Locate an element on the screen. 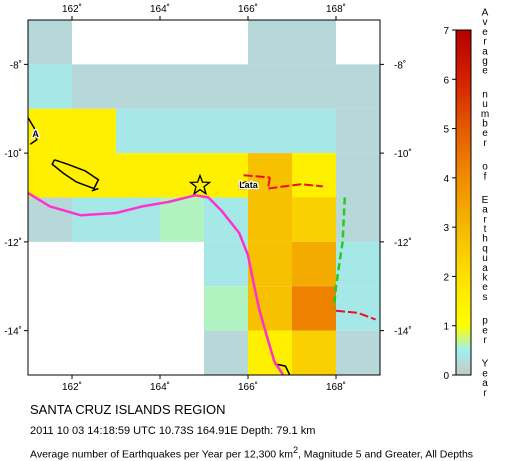 The width and height of the screenshot is (526, 461). region-title: SANTA CRUZ ISLANDS REGION is located at coordinates (128, 409).